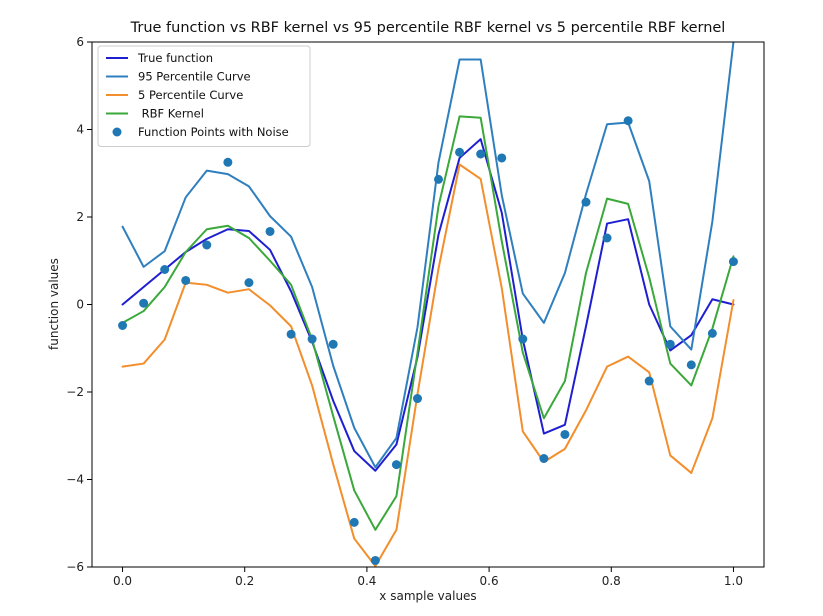 This screenshot has height=616, width=823. Describe the element at coordinates (171, 114) in the screenshot. I see `legend-label: RBF Kernel` at that location.